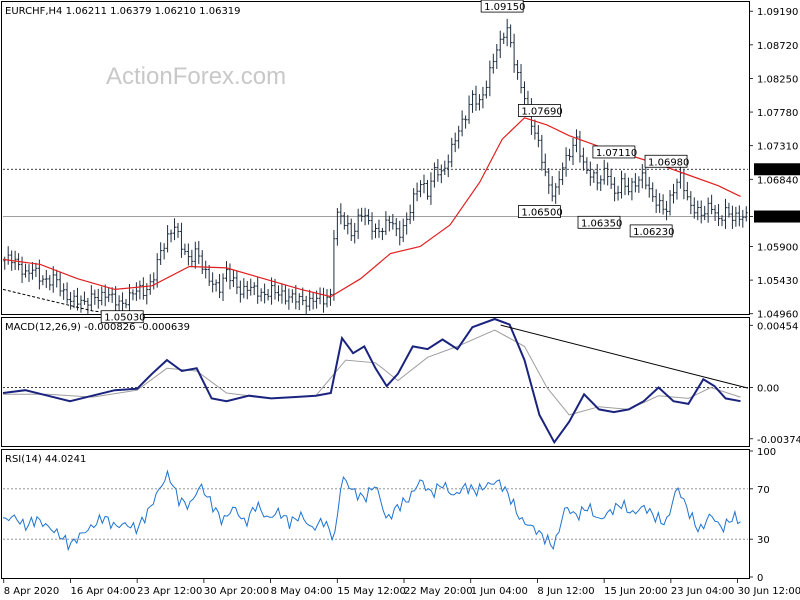 The height and width of the screenshot is (600, 800). I want to click on x-axis-tick-label: 8 May 04:00, so click(302, 591).